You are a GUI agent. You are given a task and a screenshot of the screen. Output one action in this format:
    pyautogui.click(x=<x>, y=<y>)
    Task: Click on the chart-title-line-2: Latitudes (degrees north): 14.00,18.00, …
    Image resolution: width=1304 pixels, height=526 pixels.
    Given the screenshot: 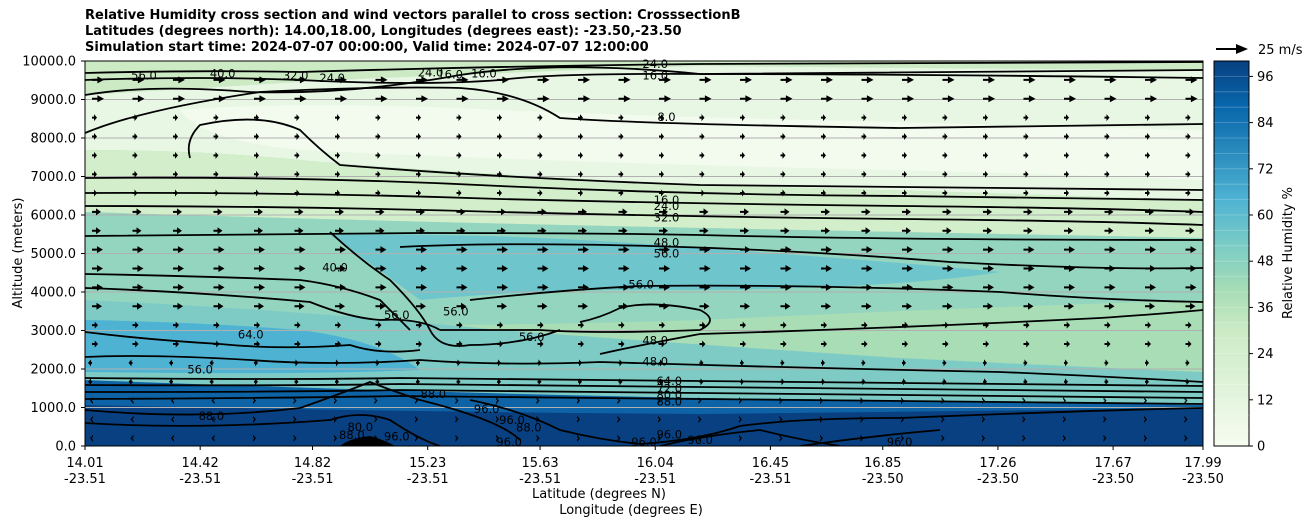 What is the action you would take?
    pyautogui.click(x=383, y=31)
    